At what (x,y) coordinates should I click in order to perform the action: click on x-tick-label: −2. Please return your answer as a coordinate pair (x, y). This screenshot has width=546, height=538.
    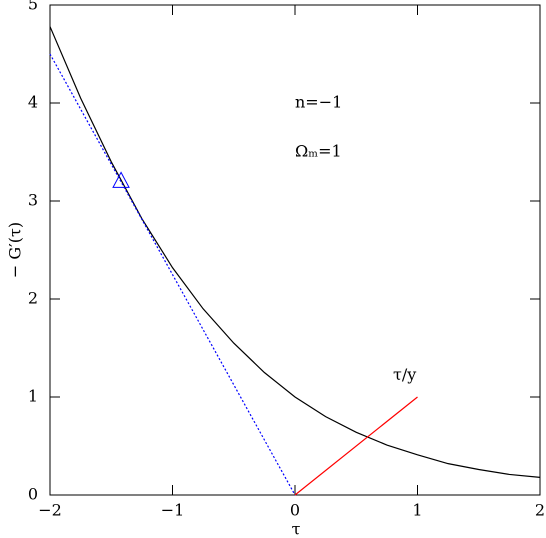
    Looking at the image, I should click on (50, 510).